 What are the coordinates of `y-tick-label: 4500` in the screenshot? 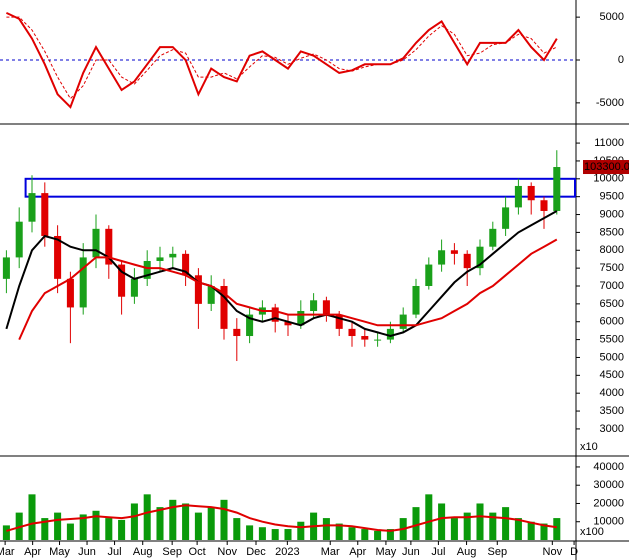 It's located at (612, 375).